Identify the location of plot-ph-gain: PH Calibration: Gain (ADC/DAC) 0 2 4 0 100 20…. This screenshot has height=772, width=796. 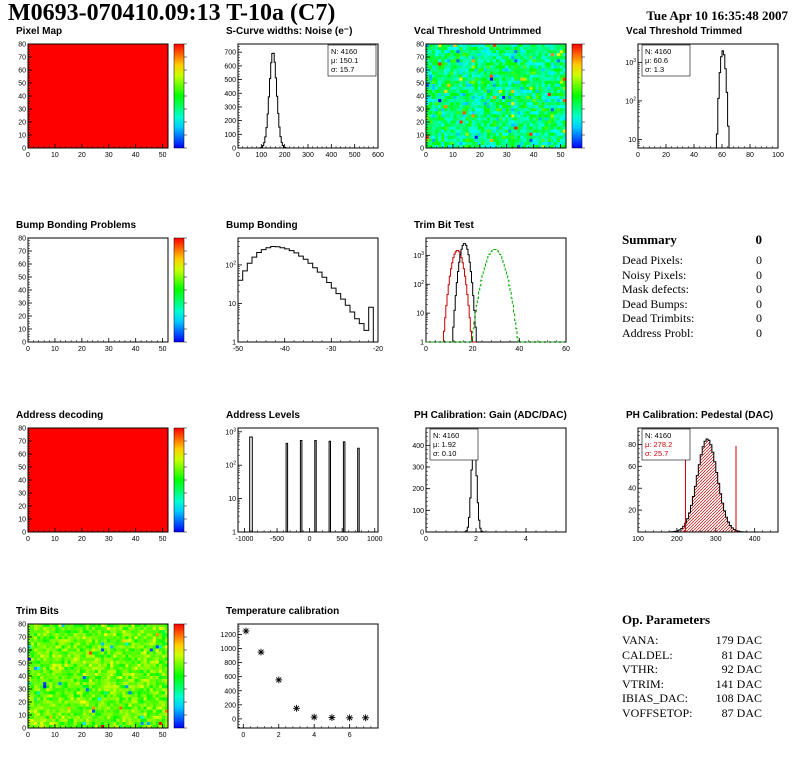
(498, 486).